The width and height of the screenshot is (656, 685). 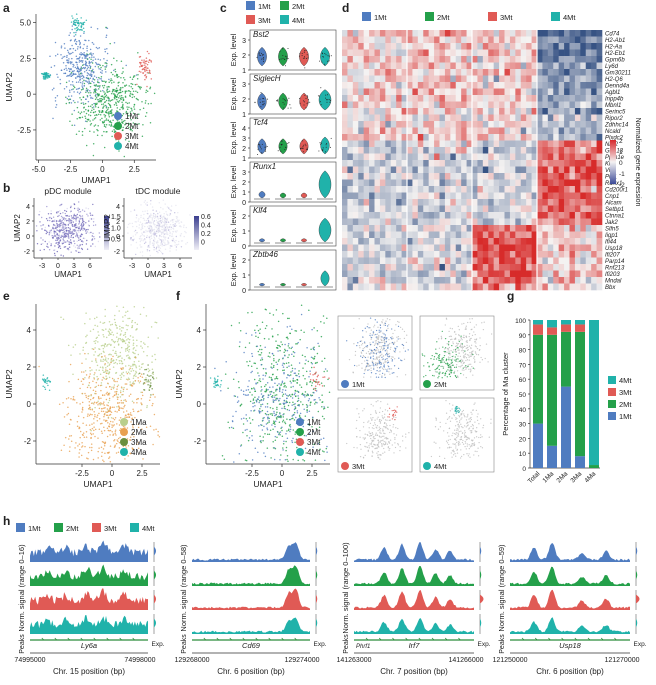 I want to click on y-tick-label: 2, so click(x=244, y=100).